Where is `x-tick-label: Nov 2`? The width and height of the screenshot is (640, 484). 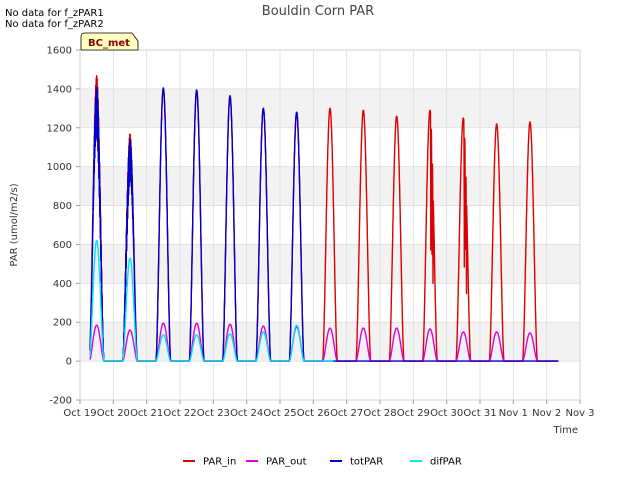 x-tick-label: Nov 2 is located at coordinates (546, 413).